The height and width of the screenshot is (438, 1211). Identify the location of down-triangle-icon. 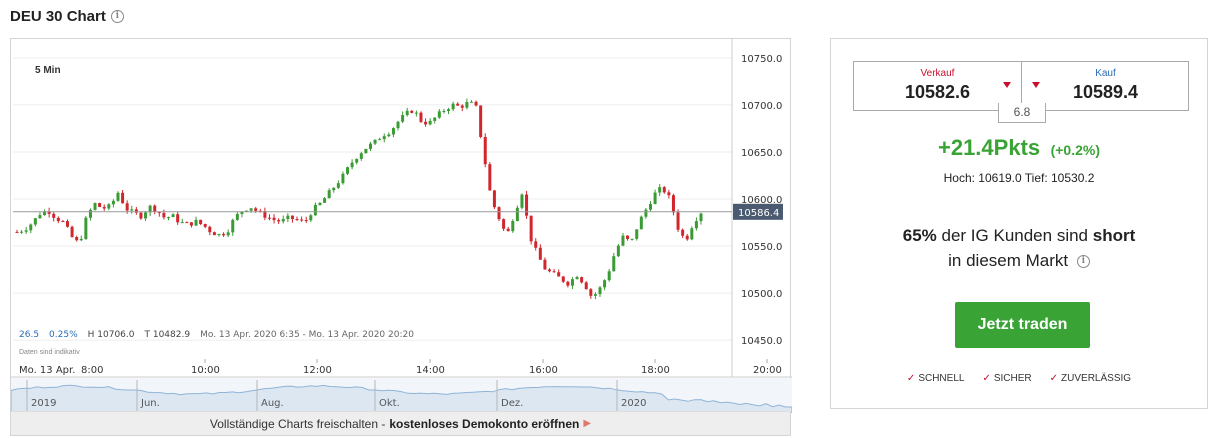
(1007, 85).